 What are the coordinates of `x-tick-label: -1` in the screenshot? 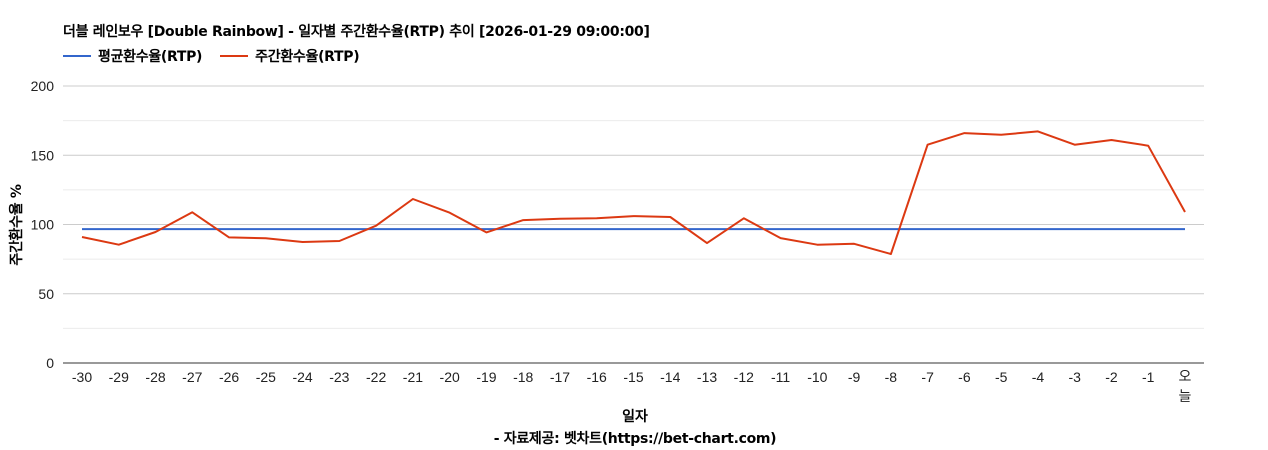 It's located at (1148, 377).